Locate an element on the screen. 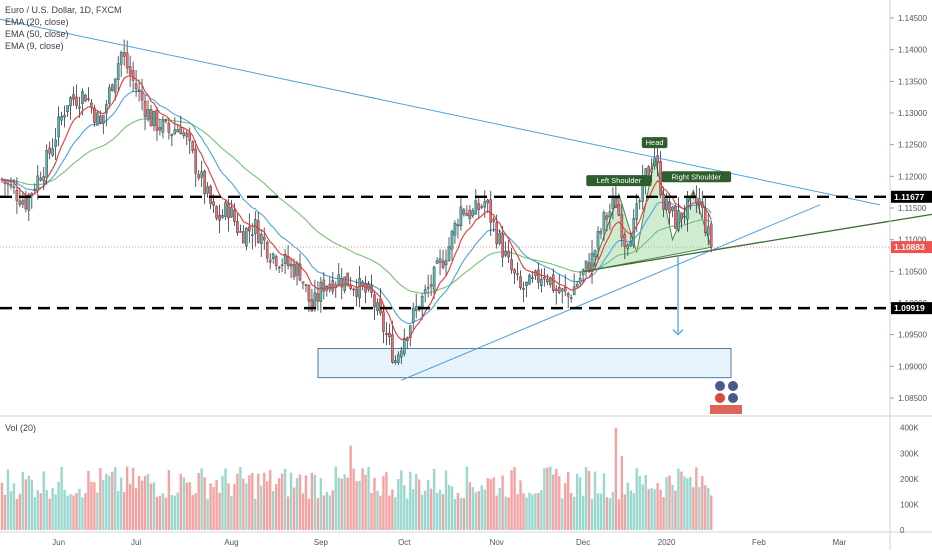 The height and width of the screenshot is (555, 932). y-tick-label: 1.08500 is located at coordinates (912, 398).